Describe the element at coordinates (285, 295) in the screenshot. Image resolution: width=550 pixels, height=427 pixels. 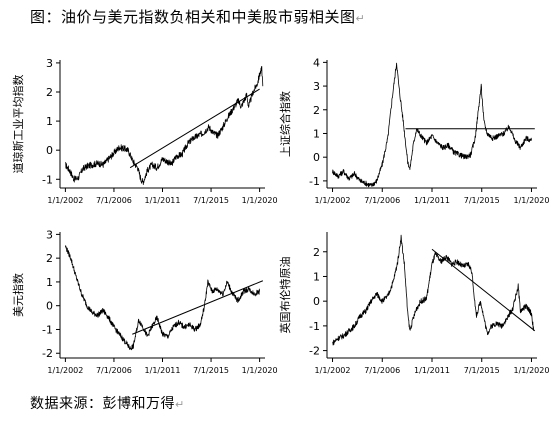
I see `y-axis-label: 英国布伦特原油` at that location.